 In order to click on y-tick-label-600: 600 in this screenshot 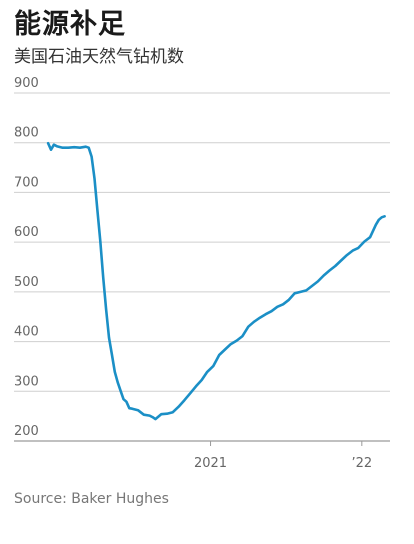, I will do `click(26, 232)`.